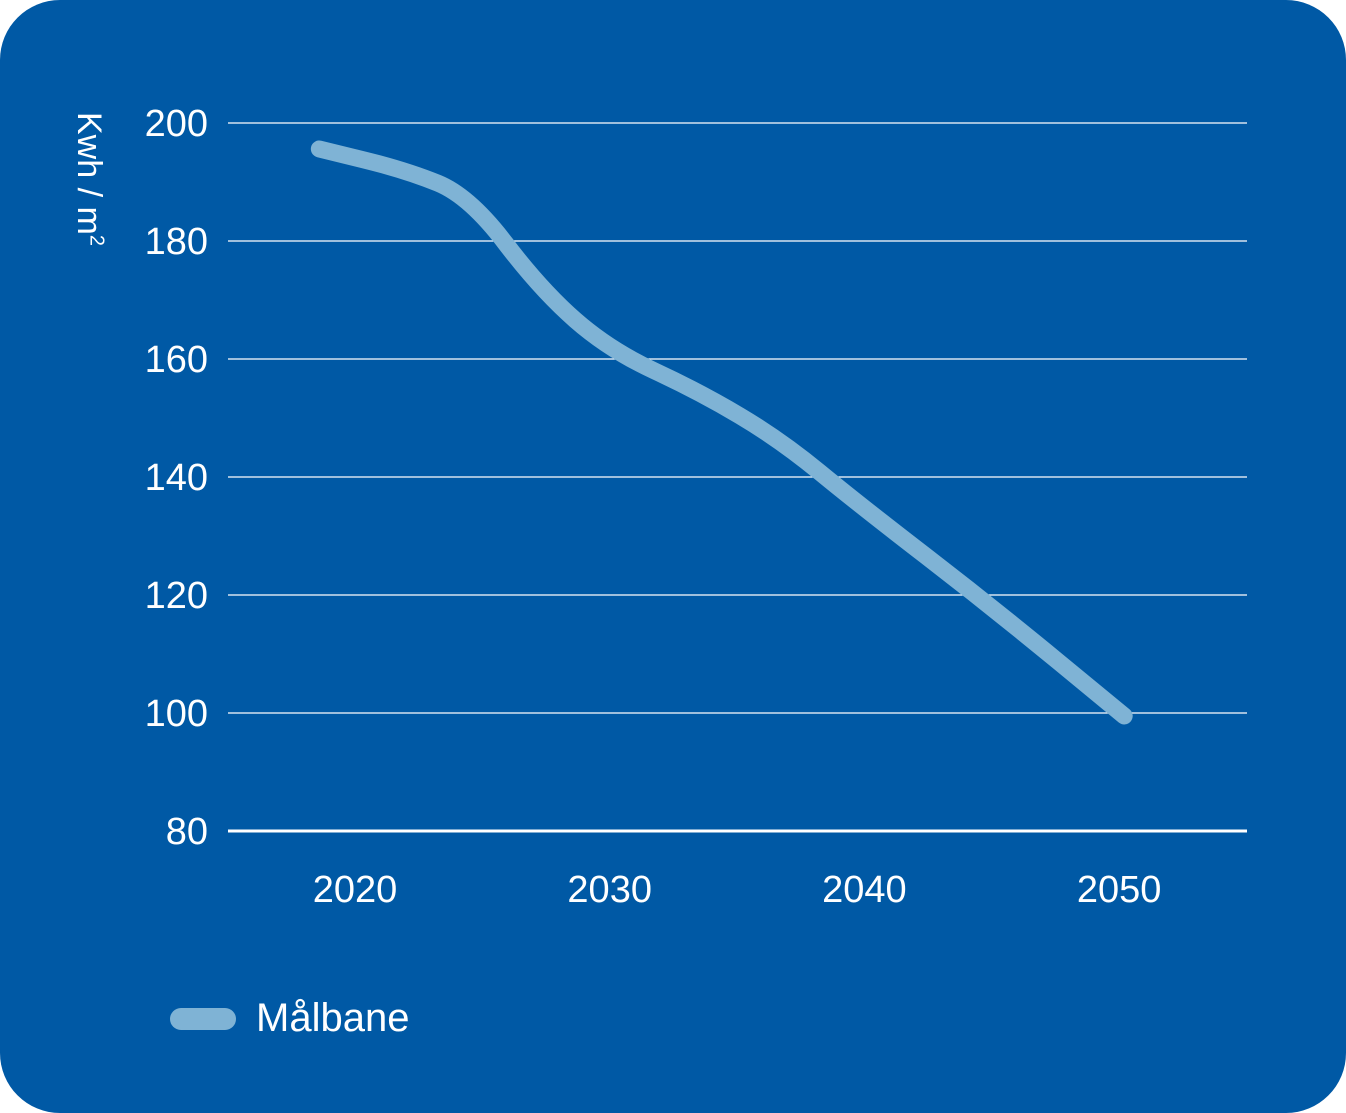 This screenshot has height=1113, width=1346. I want to click on y-tick-label: 80, so click(187, 832).